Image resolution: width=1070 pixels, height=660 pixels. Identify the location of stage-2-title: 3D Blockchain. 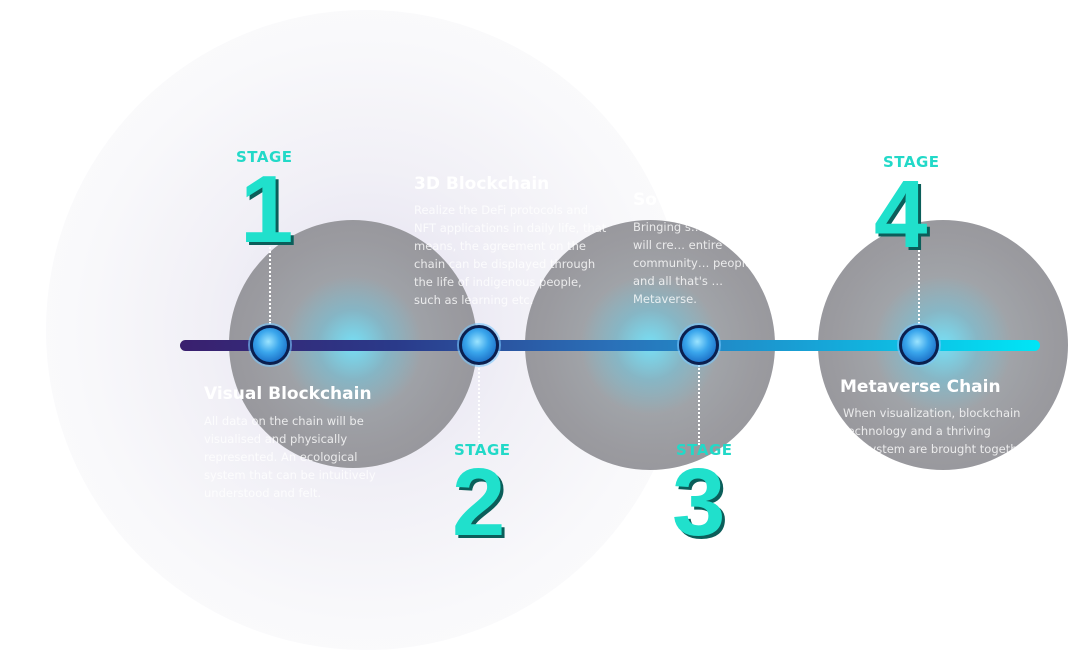
(482, 184).